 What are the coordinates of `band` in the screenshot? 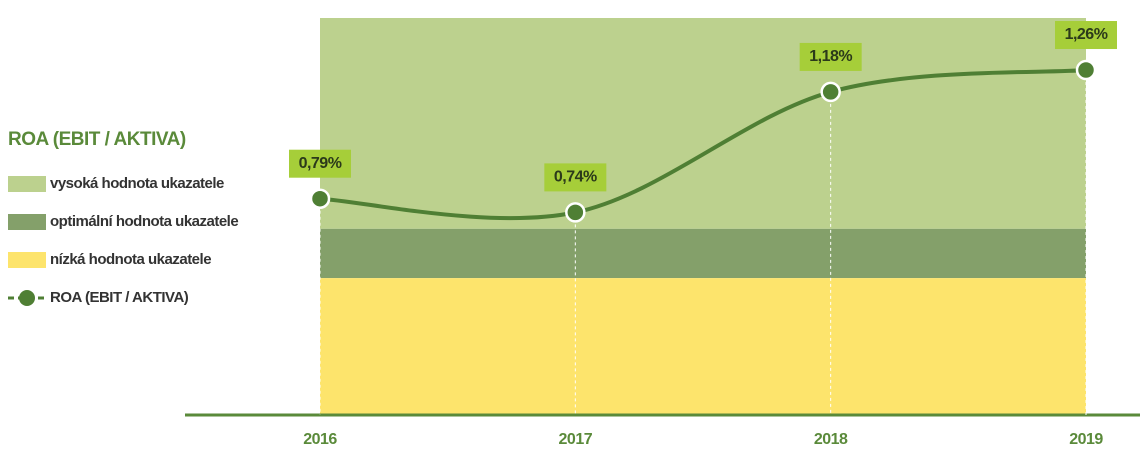 It's located at (703, 253).